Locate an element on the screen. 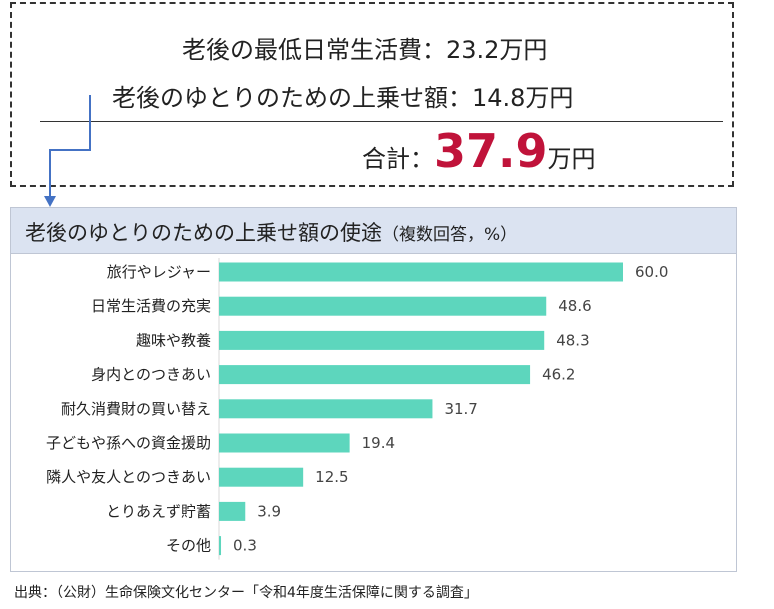 The width and height of the screenshot is (774, 609). connector-arrowhead is located at coordinates (50, 201).